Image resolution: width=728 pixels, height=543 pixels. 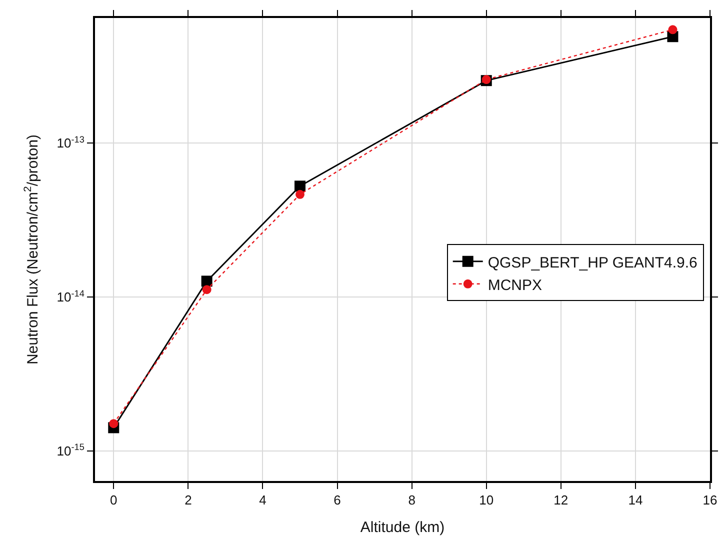 I want to click on y-tick-label: 10$^{-13}$, so click(x=70, y=142).